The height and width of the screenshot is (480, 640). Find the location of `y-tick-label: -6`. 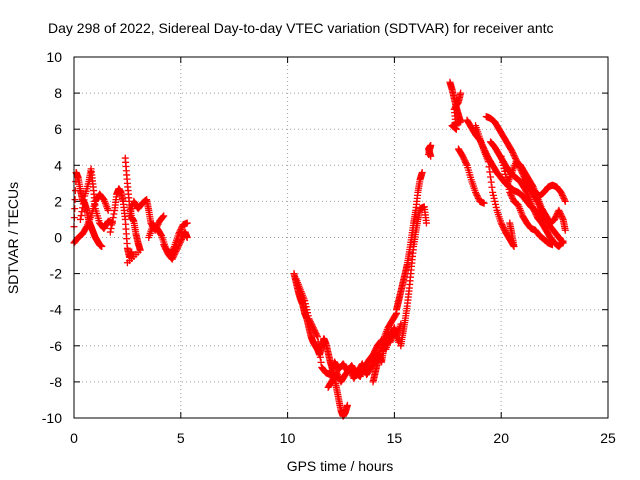

y-tick-label: -6 is located at coordinates (56, 346).